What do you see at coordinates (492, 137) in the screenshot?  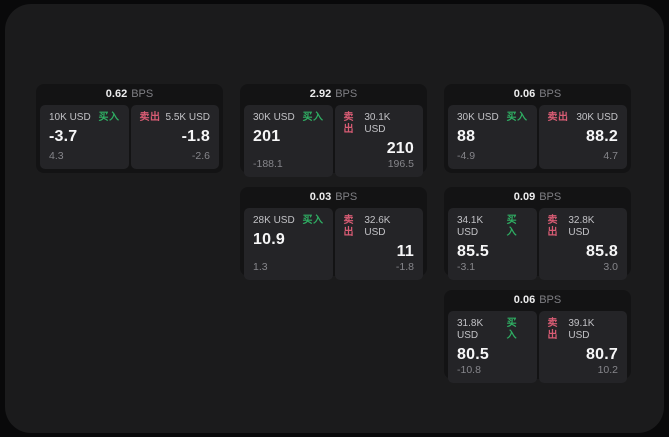 I see `buy-panel: 30K USD 买入 88 -4.9` at bounding box center [492, 137].